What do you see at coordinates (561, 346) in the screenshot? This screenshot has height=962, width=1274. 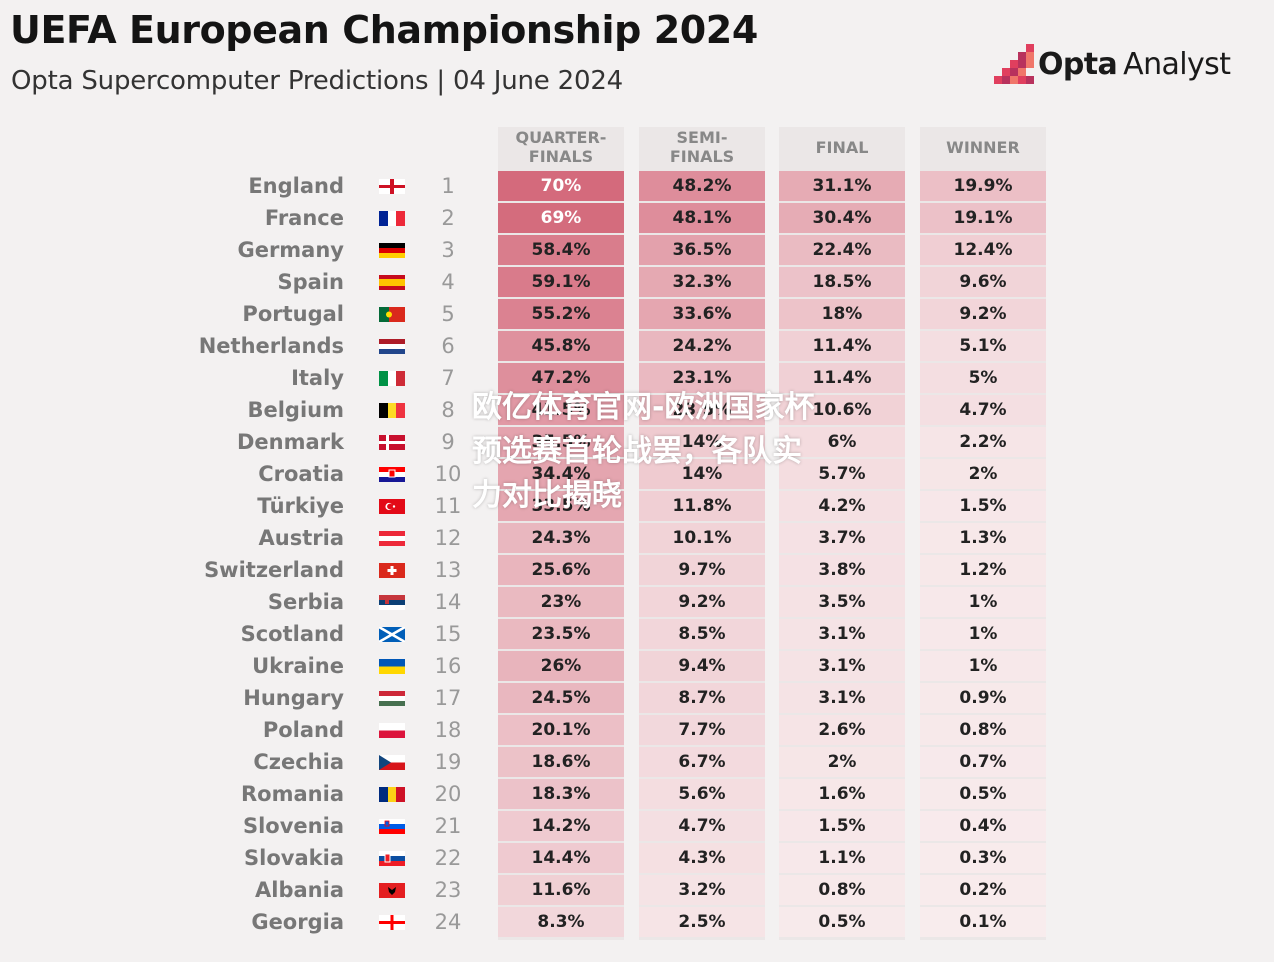 I see `probability-cell: 45.8%` at bounding box center [561, 346].